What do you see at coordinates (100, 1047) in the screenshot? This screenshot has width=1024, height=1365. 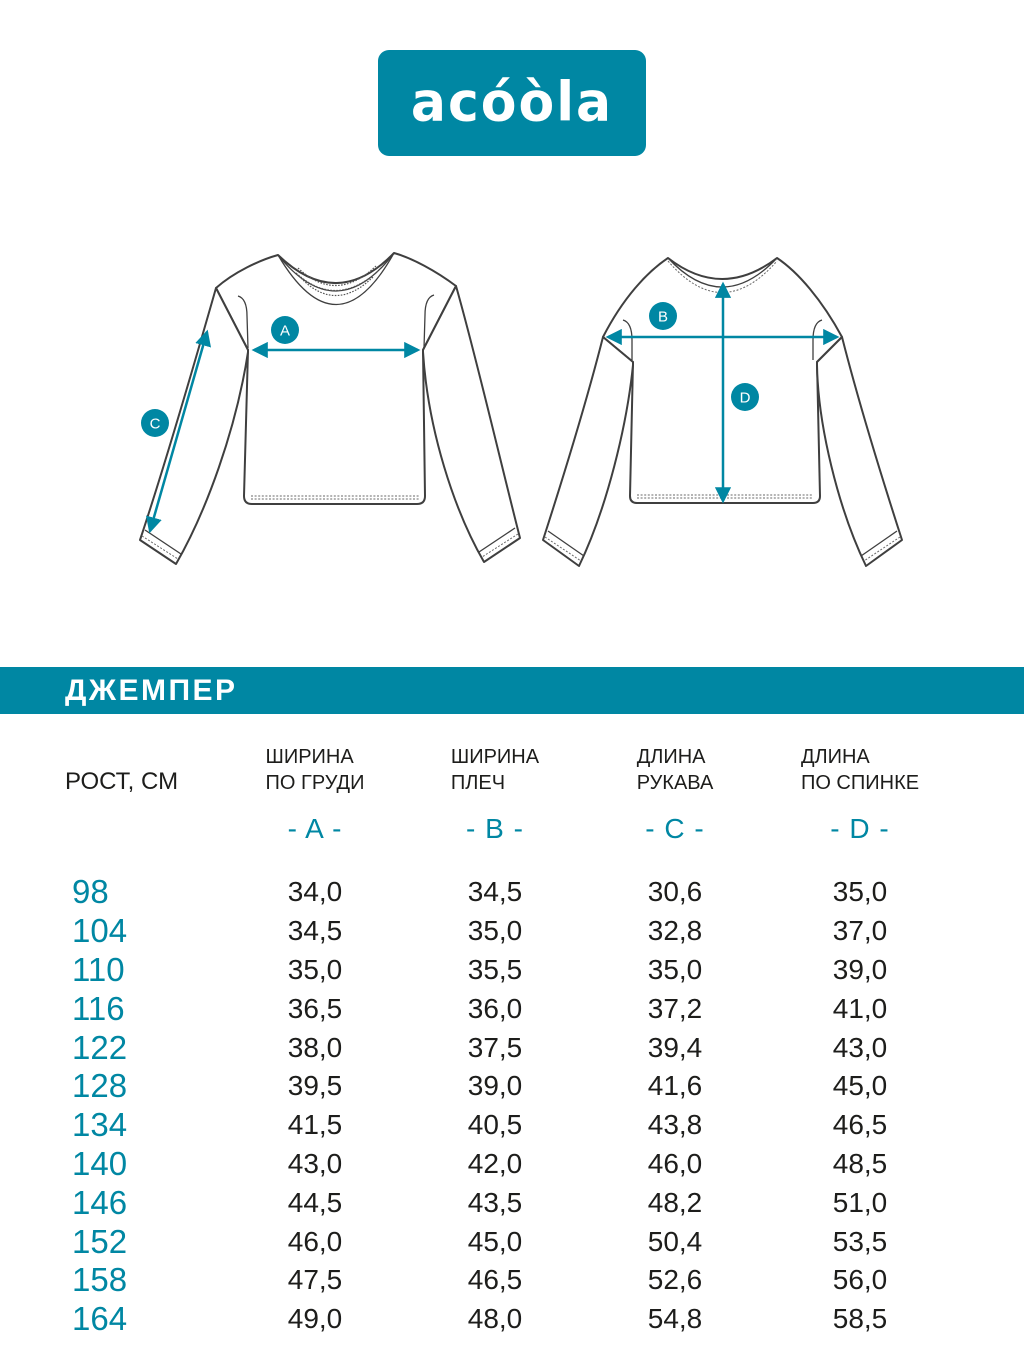 I see `row-height-cm: 122` at bounding box center [100, 1047].